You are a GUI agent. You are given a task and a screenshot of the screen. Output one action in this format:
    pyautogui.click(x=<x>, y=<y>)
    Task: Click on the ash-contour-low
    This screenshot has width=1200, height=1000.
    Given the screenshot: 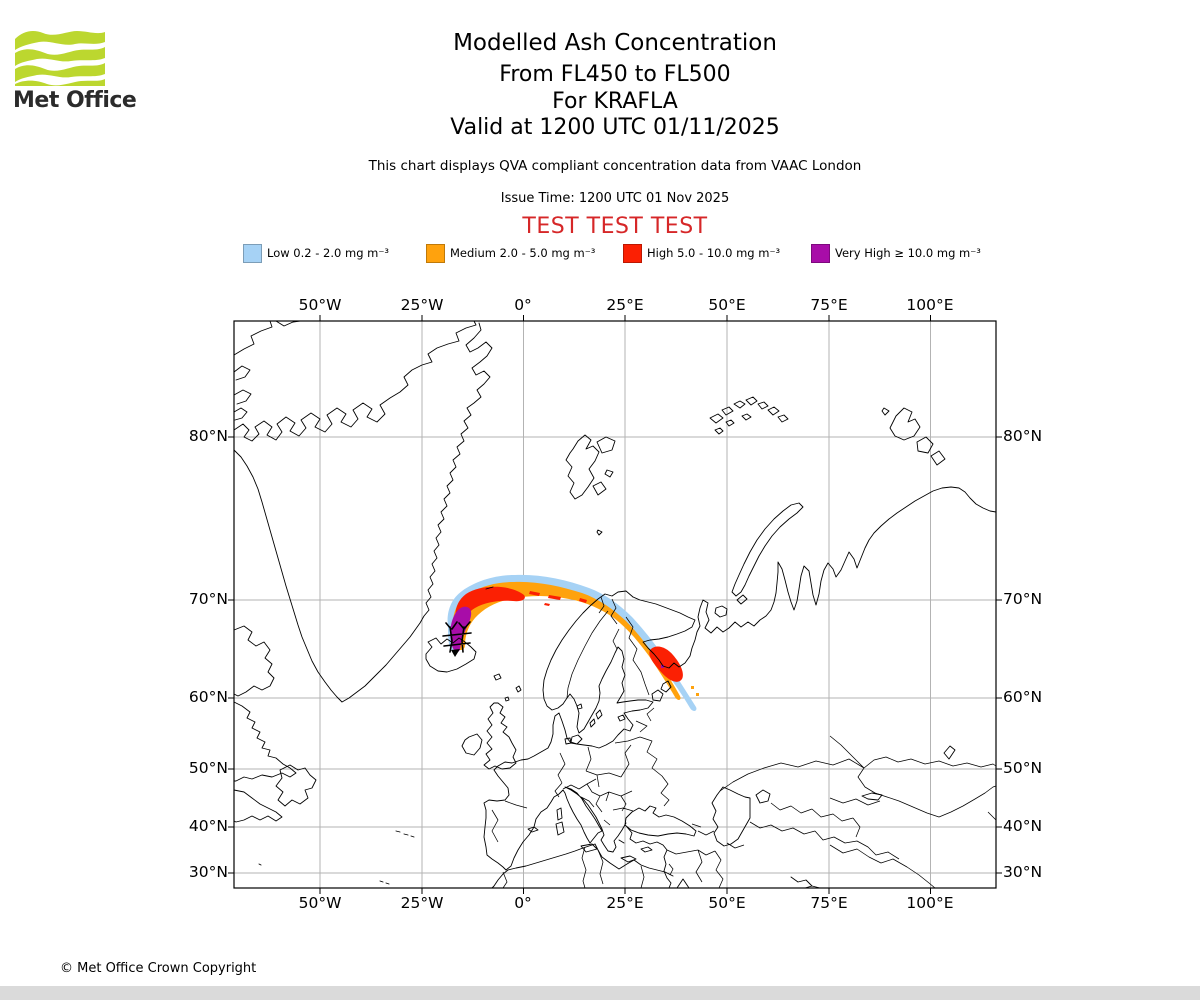 What is the action you would take?
    pyautogui.click(x=572, y=642)
    